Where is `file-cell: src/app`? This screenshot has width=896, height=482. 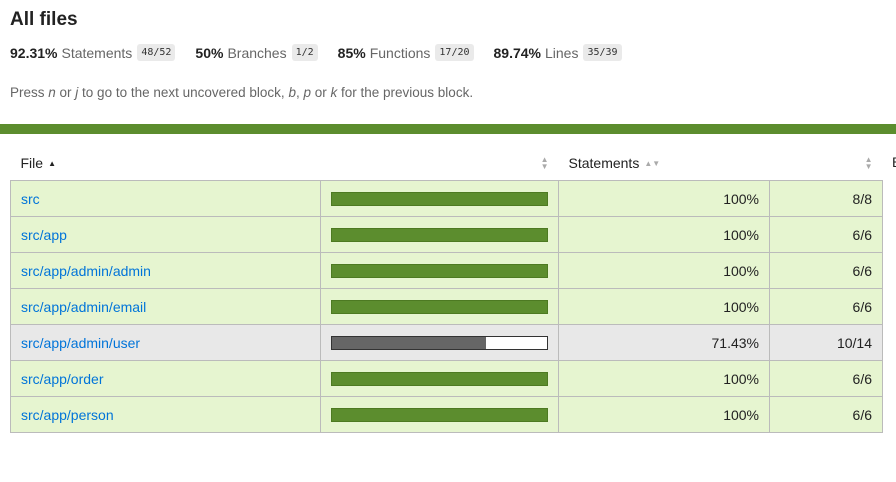 file-cell: src/app is located at coordinates (165, 234).